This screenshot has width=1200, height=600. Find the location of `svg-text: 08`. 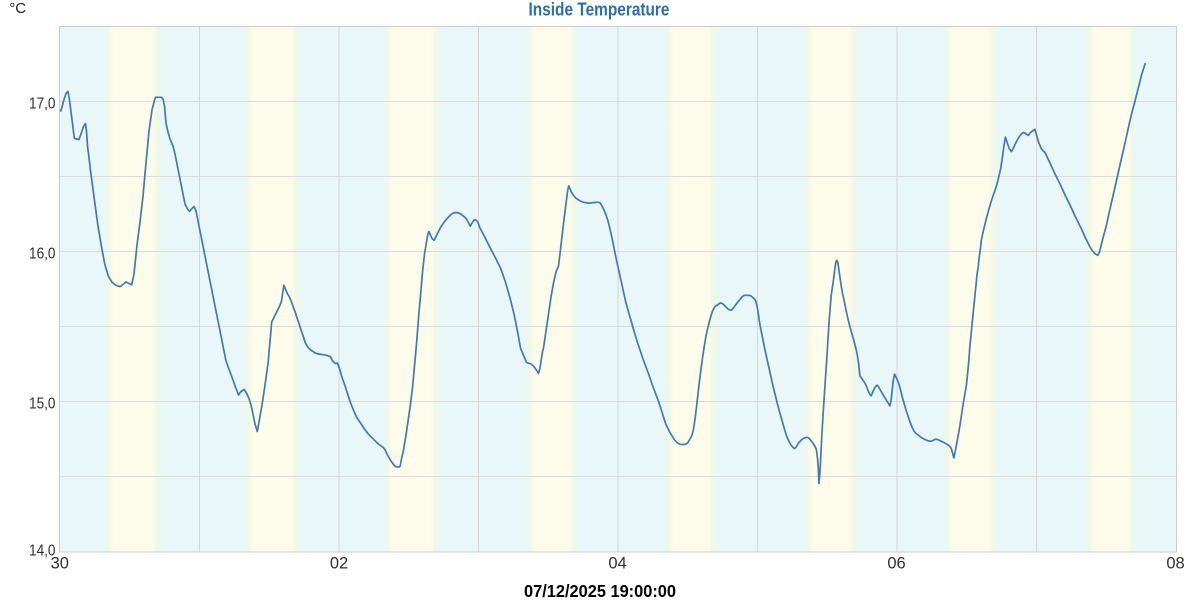

svg-text: 08 is located at coordinates (1175, 564).